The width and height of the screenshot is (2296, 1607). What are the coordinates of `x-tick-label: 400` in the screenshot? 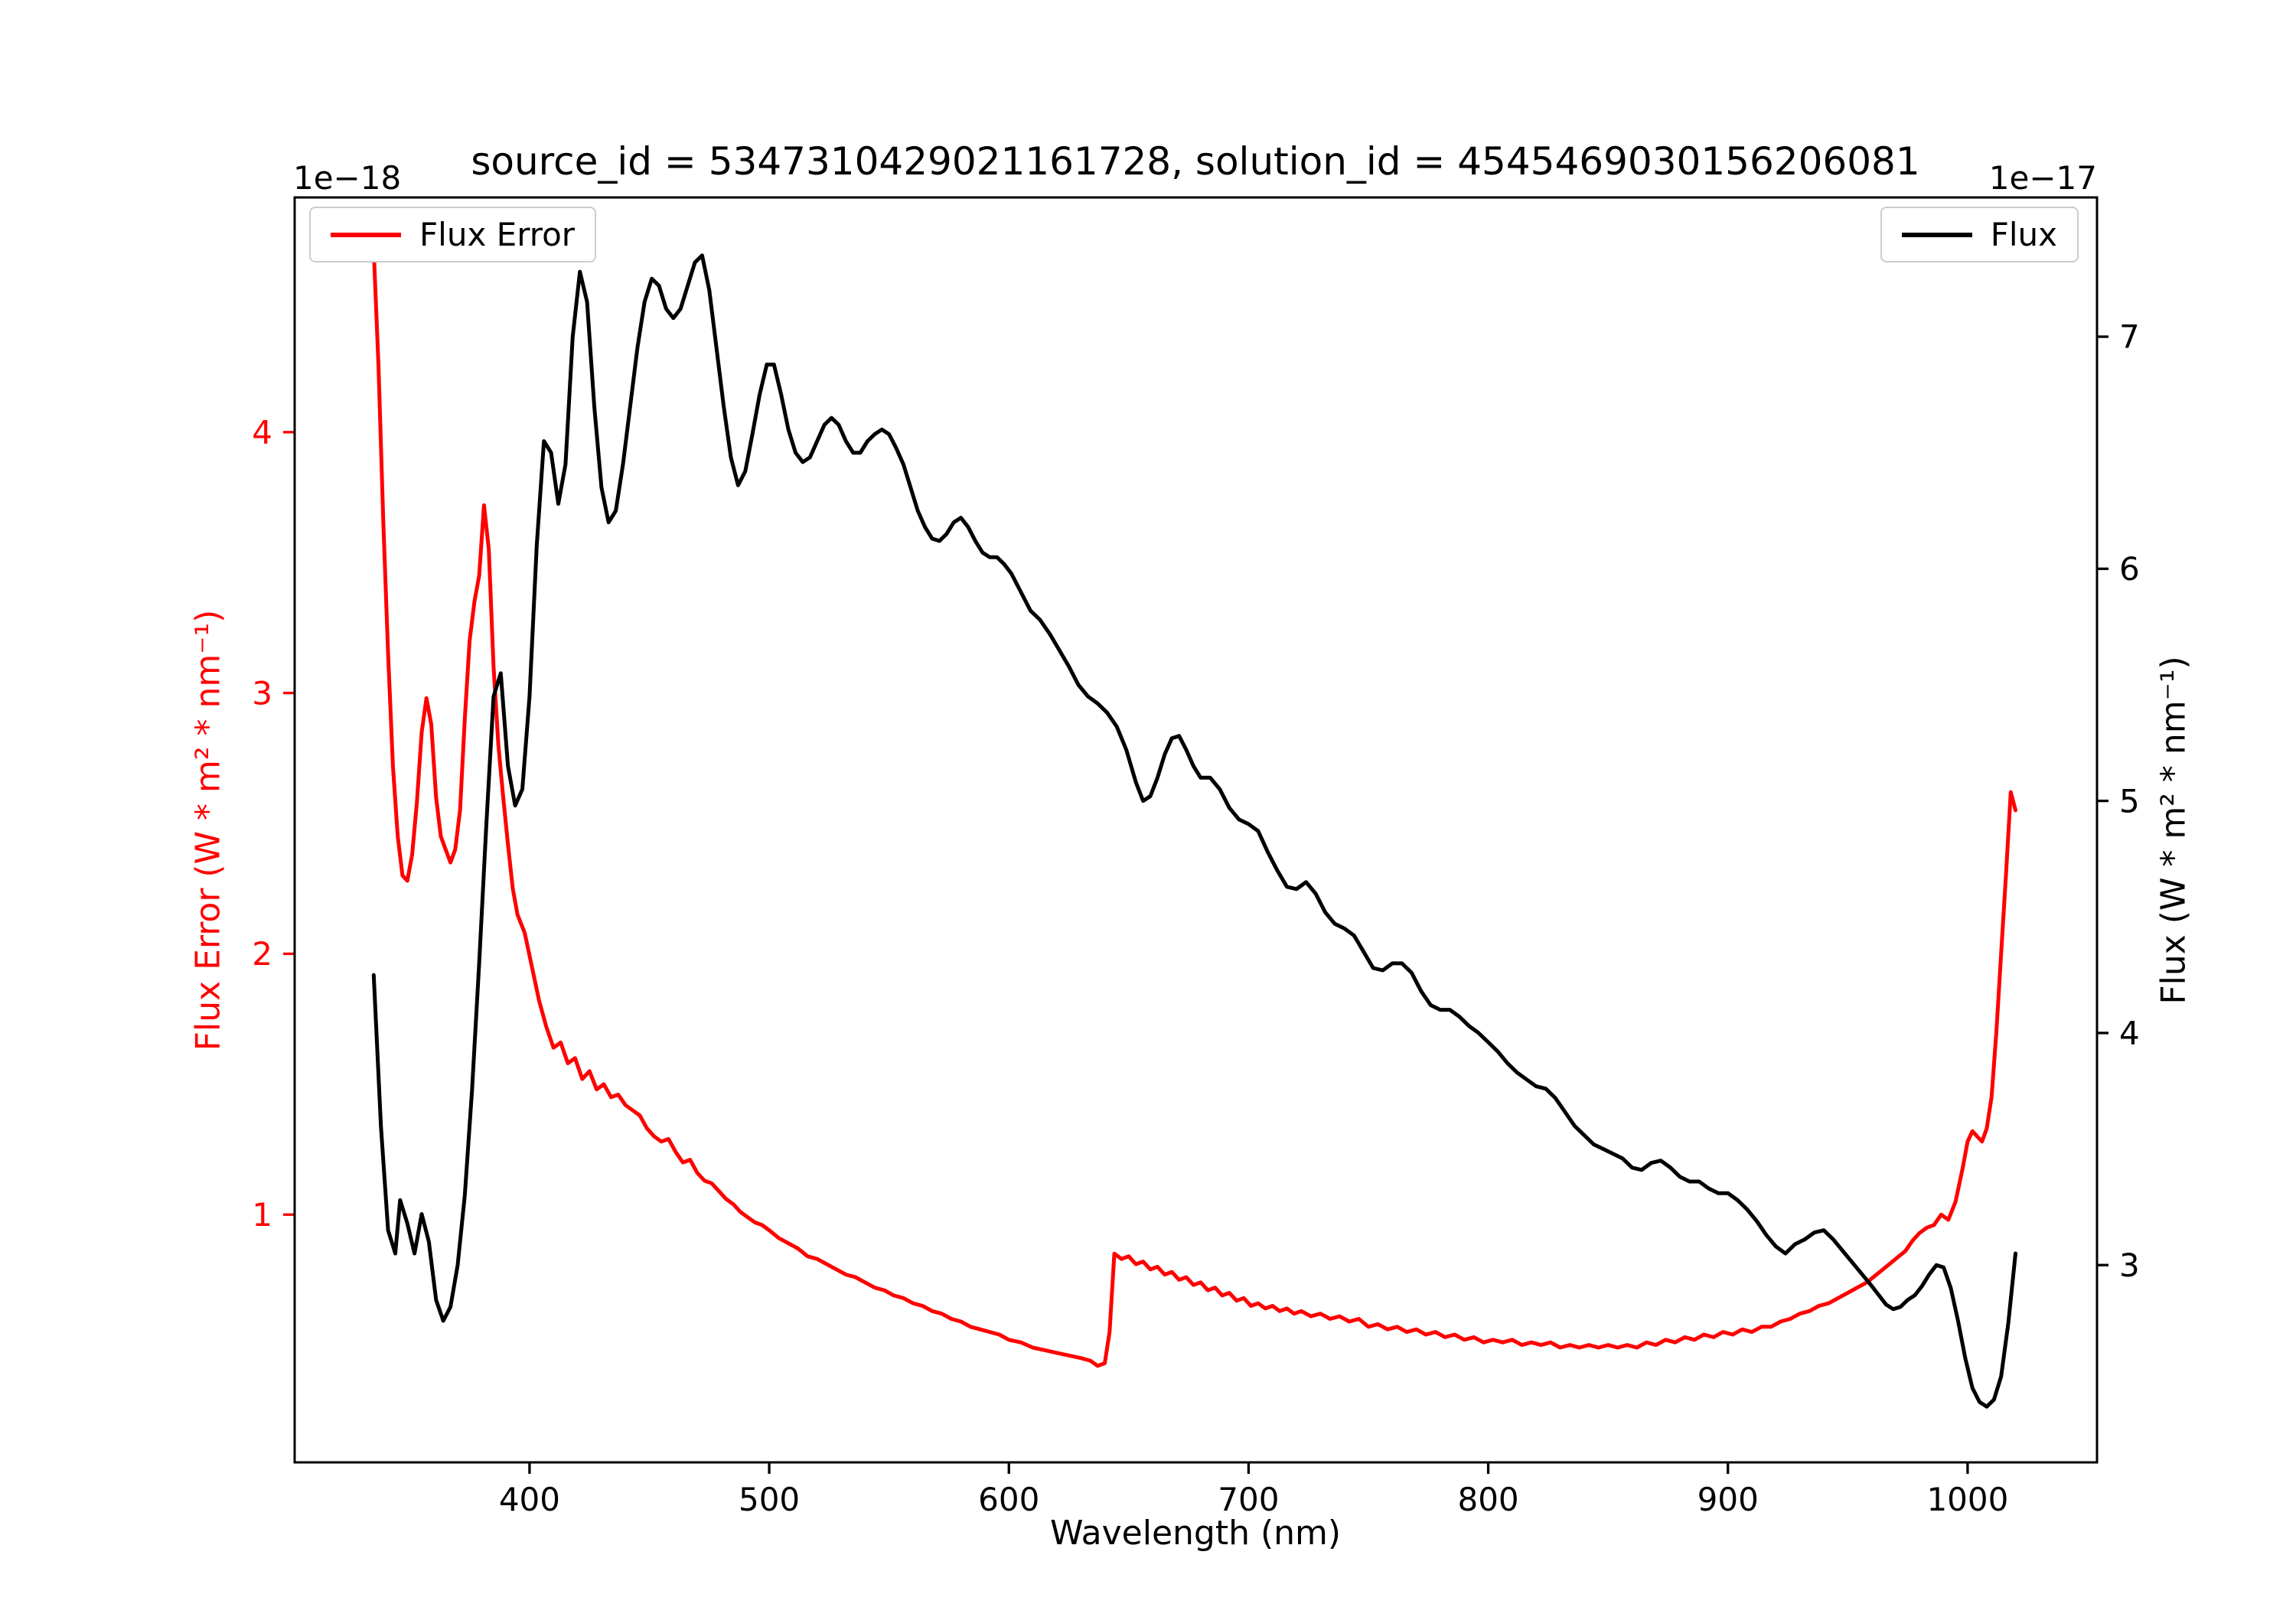 It's located at (529, 1499).